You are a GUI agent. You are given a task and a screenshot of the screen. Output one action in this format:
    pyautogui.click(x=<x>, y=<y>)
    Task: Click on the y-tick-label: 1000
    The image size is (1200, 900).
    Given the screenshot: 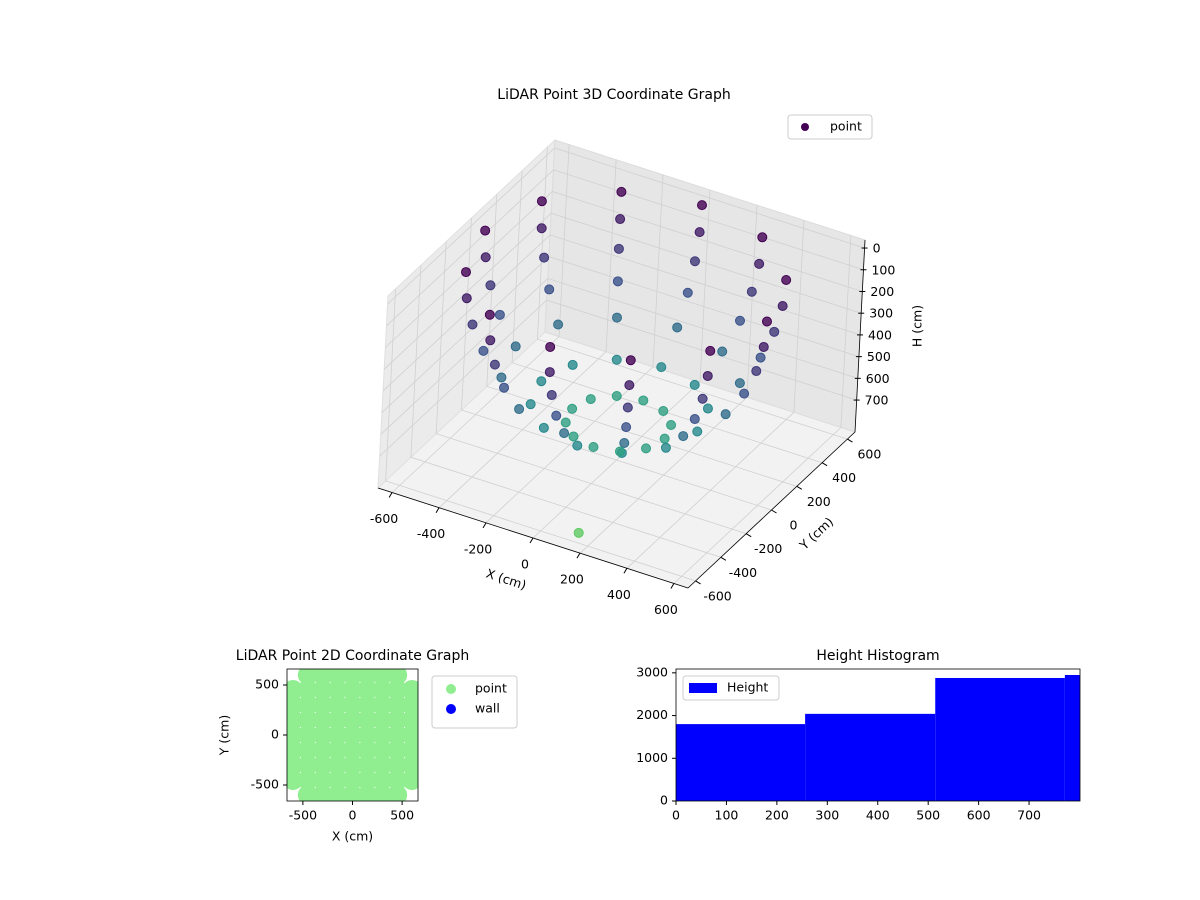 What is the action you would take?
    pyautogui.click(x=652, y=757)
    